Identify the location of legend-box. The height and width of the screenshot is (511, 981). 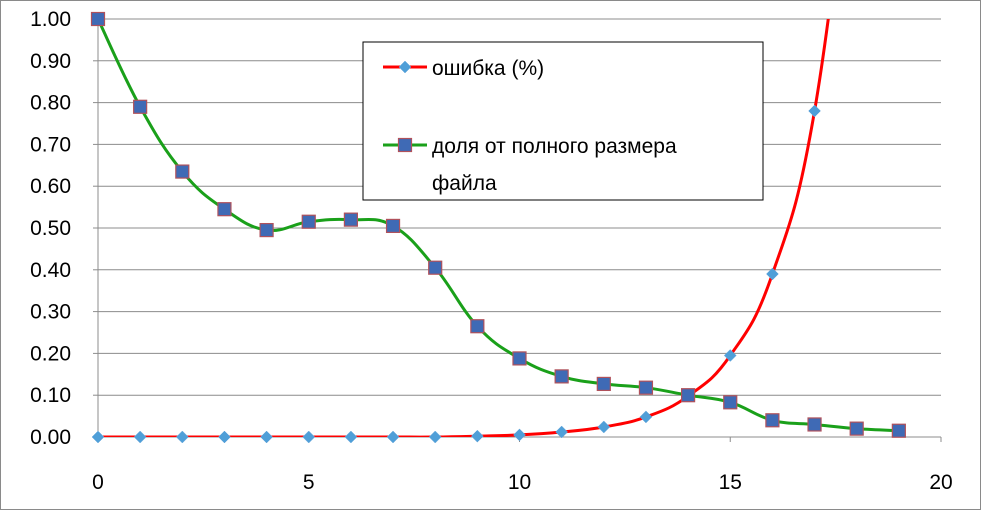
(563, 121).